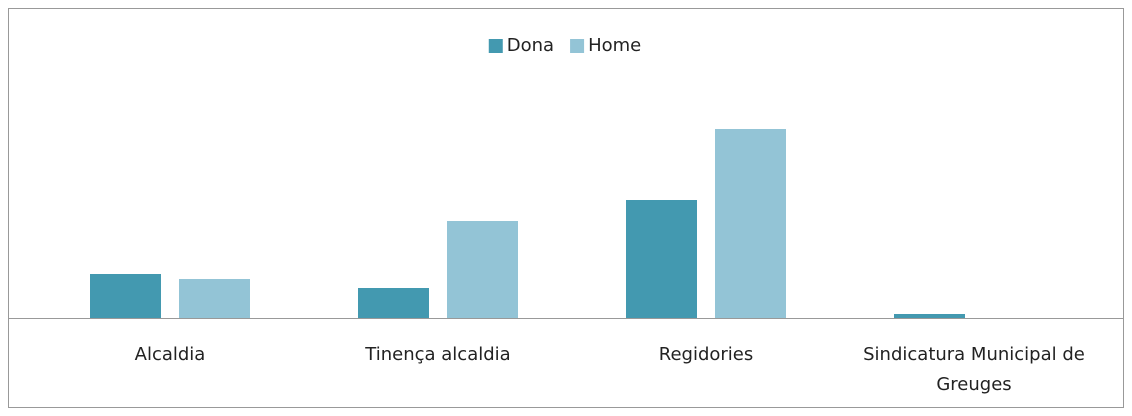  What do you see at coordinates (170, 354) in the screenshot?
I see `x-tick-label: Alcaldia` at bounding box center [170, 354].